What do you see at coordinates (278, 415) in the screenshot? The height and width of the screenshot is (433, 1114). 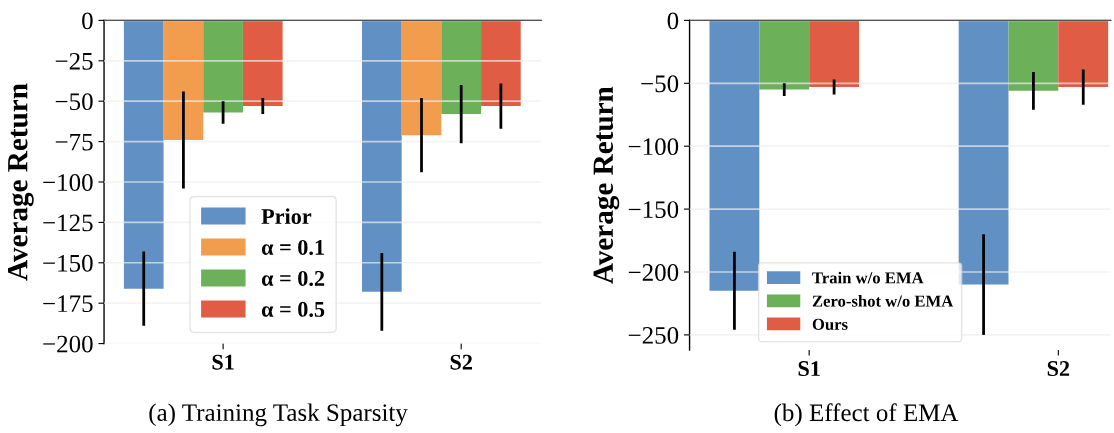 I see `text: (a) Training Task Sparsity` at bounding box center [278, 415].